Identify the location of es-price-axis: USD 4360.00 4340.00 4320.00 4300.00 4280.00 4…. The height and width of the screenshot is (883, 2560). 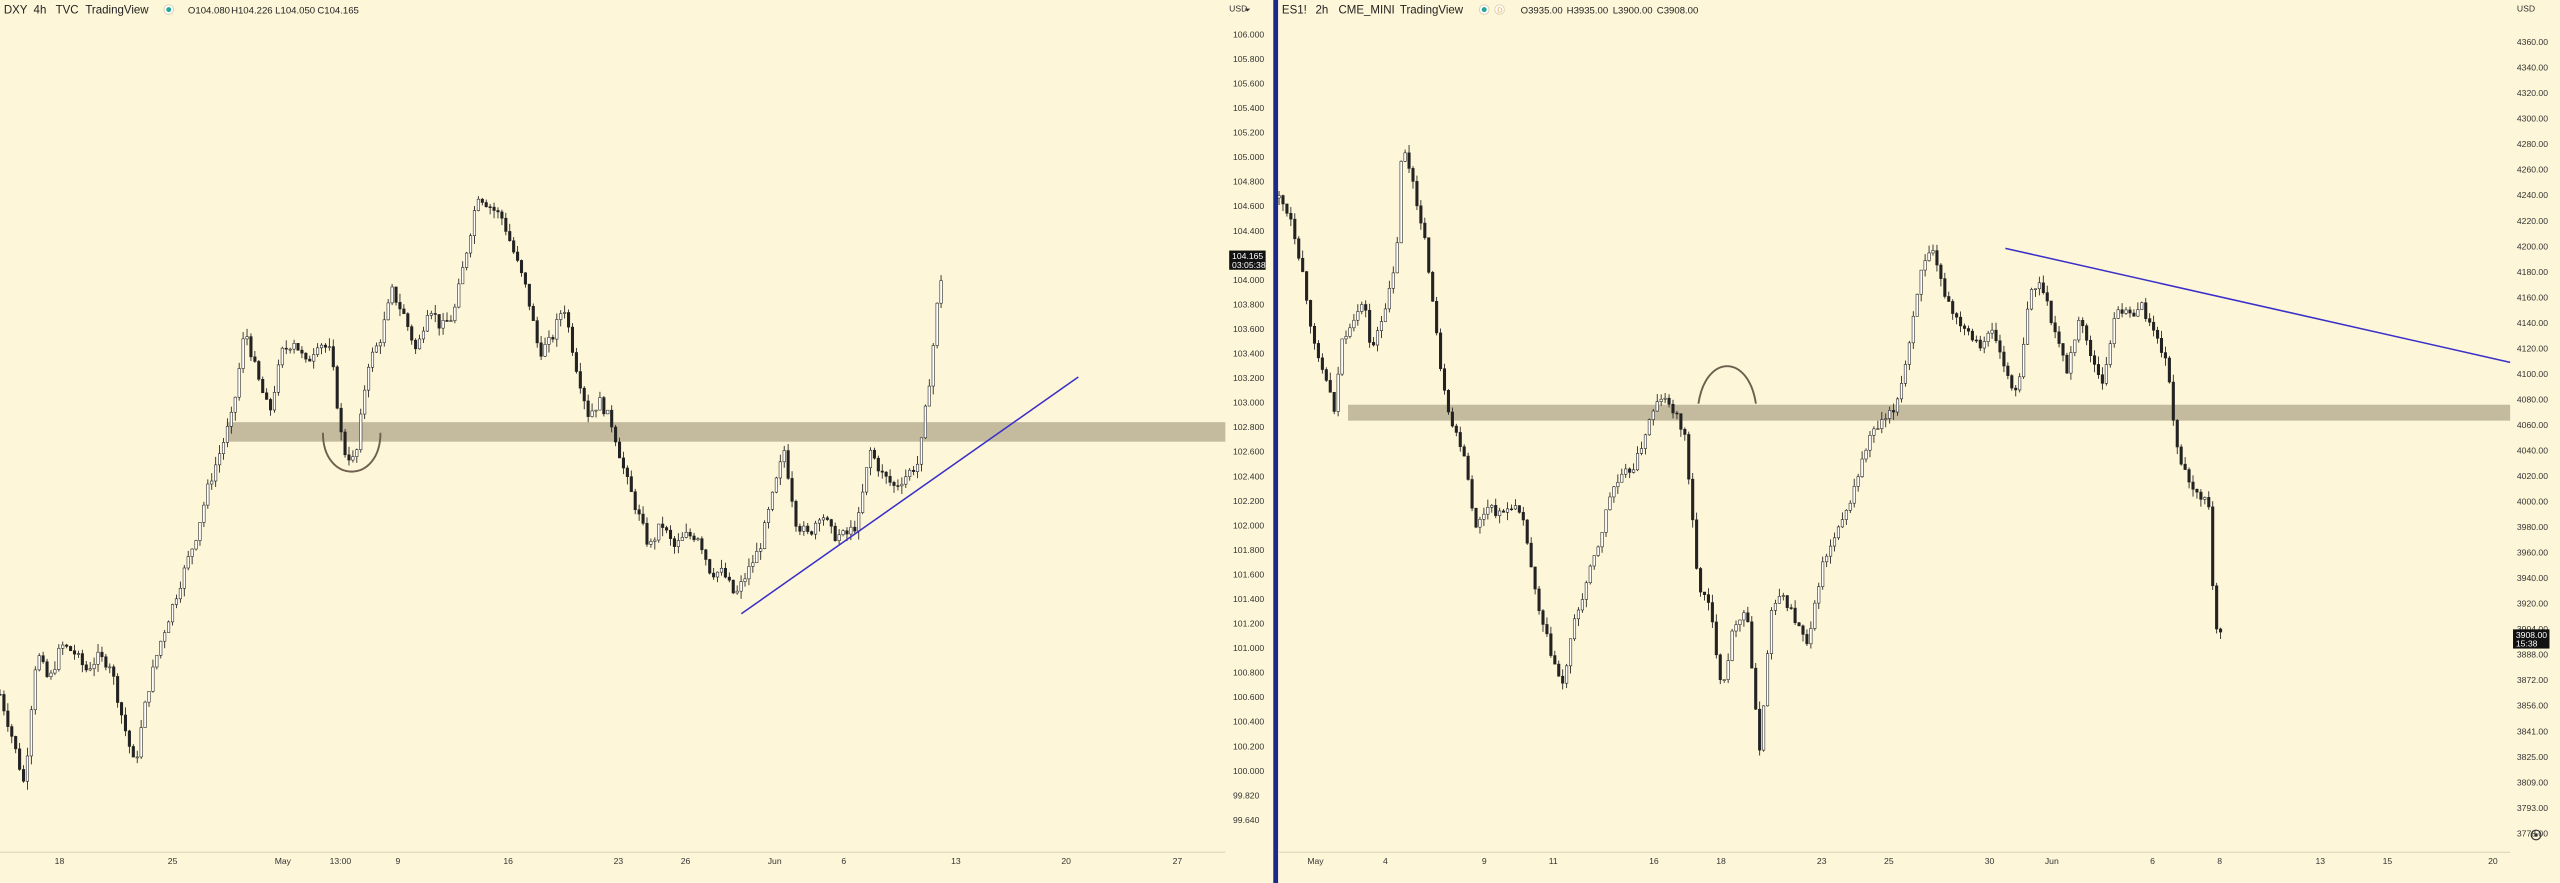
(2531, 421).